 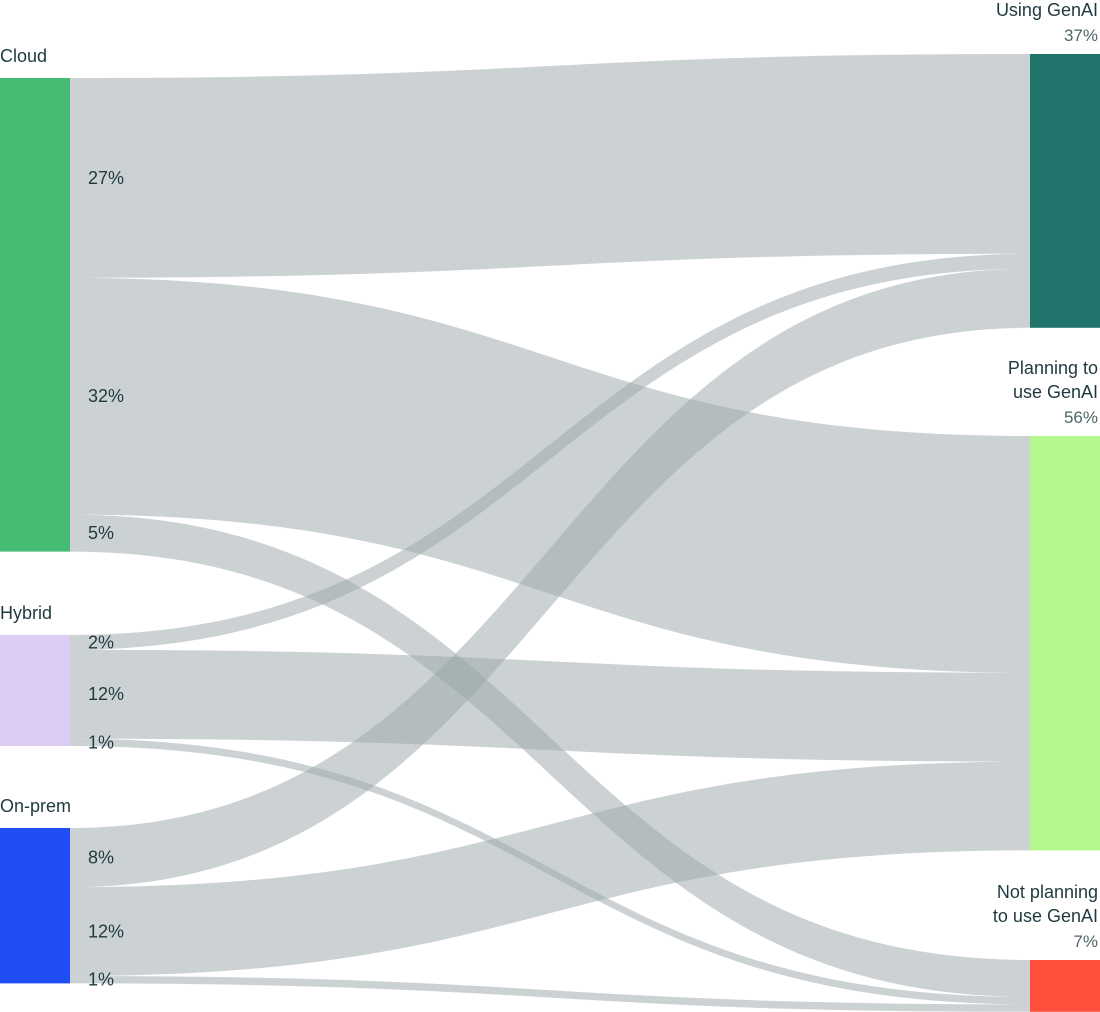 What do you see at coordinates (550, 705) in the screenshot?
I see `flow-hybrid-to-planning` at bounding box center [550, 705].